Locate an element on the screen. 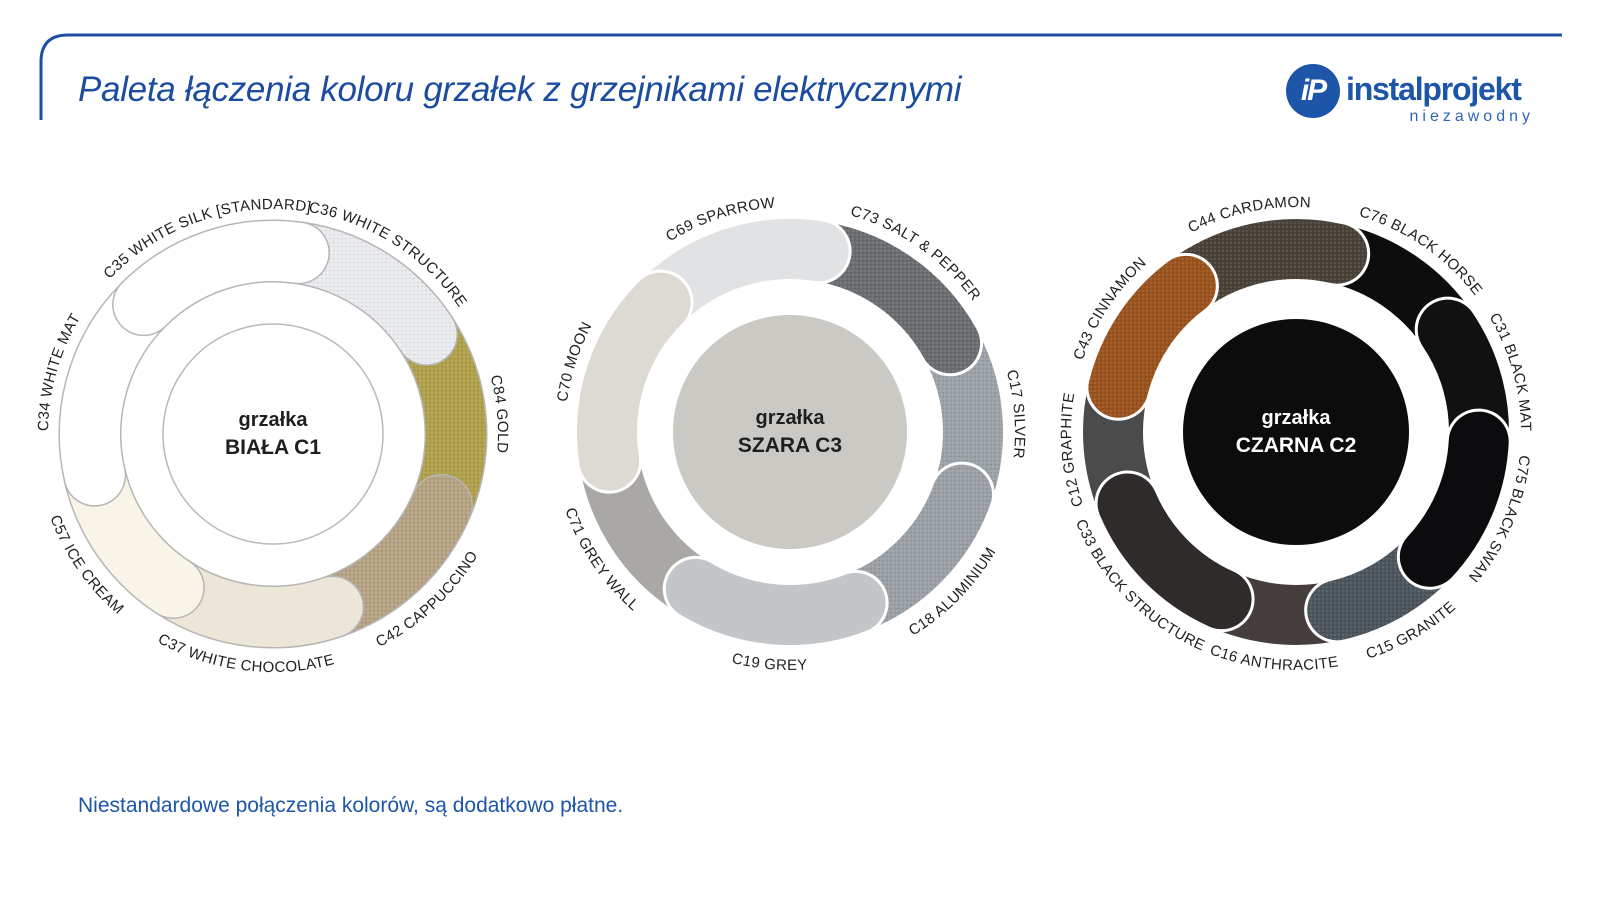 This screenshot has height=900, width=1600. center-circle-grzalka-biala-c1 is located at coordinates (273, 434).